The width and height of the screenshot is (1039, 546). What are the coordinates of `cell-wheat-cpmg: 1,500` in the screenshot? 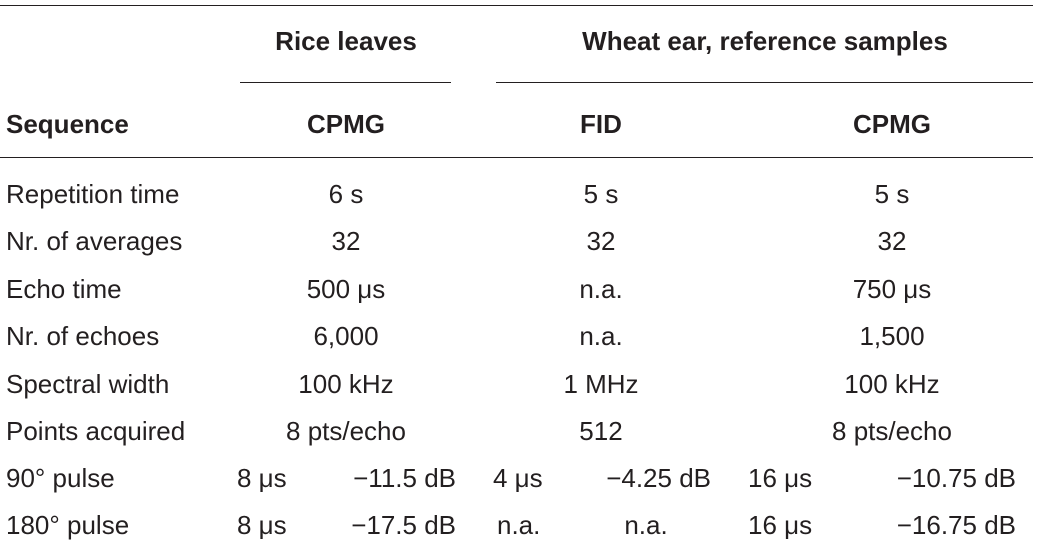 It's located at (892, 336).